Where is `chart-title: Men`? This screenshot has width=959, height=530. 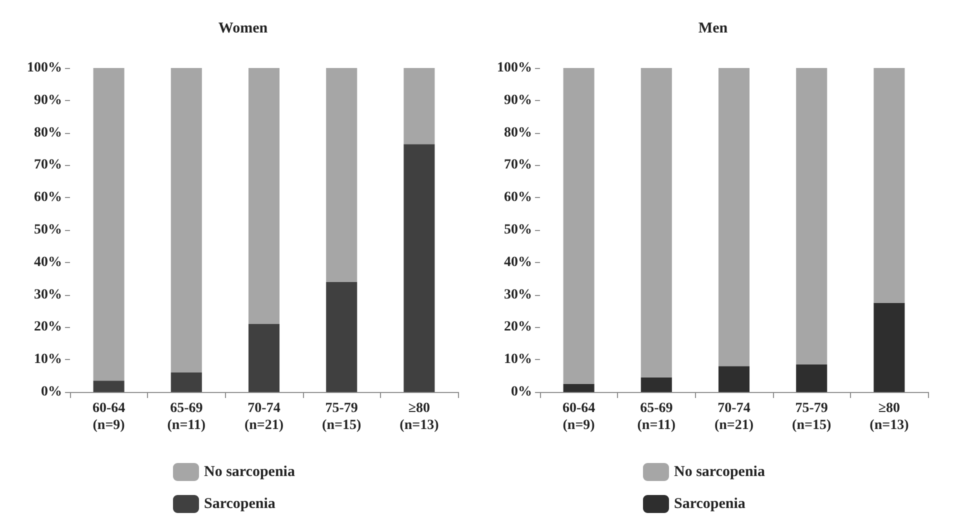
chart-title: Men is located at coordinates (713, 28).